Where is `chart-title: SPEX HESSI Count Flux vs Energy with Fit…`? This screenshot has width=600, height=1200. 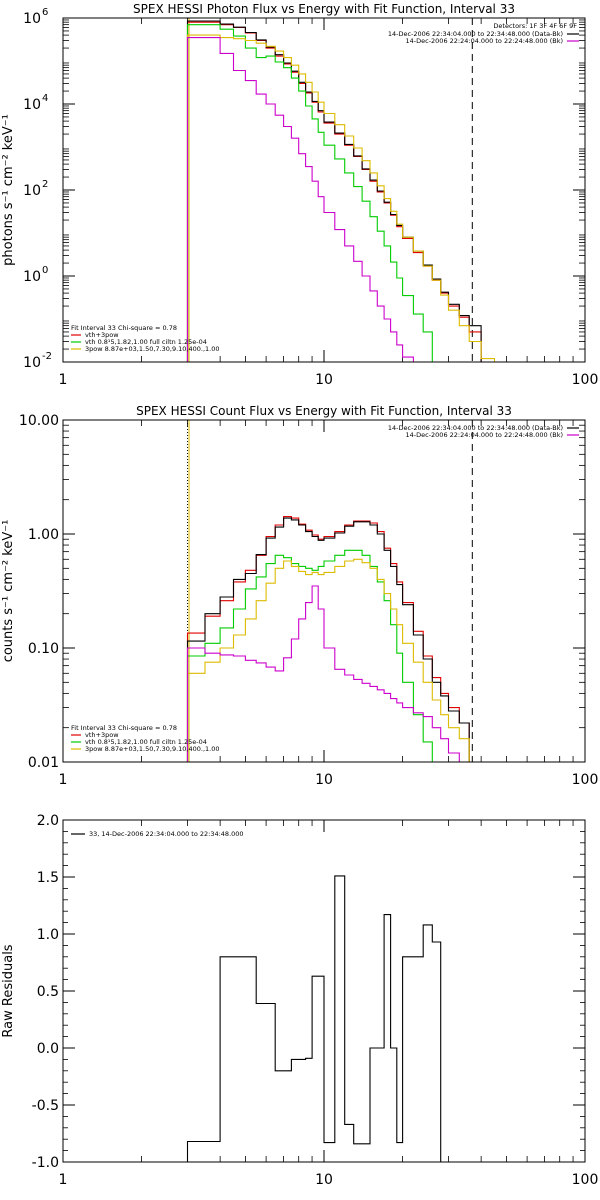
chart-title: SPEX HESSI Count Flux vs Energy with Fit… is located at coordinates (324, 411).